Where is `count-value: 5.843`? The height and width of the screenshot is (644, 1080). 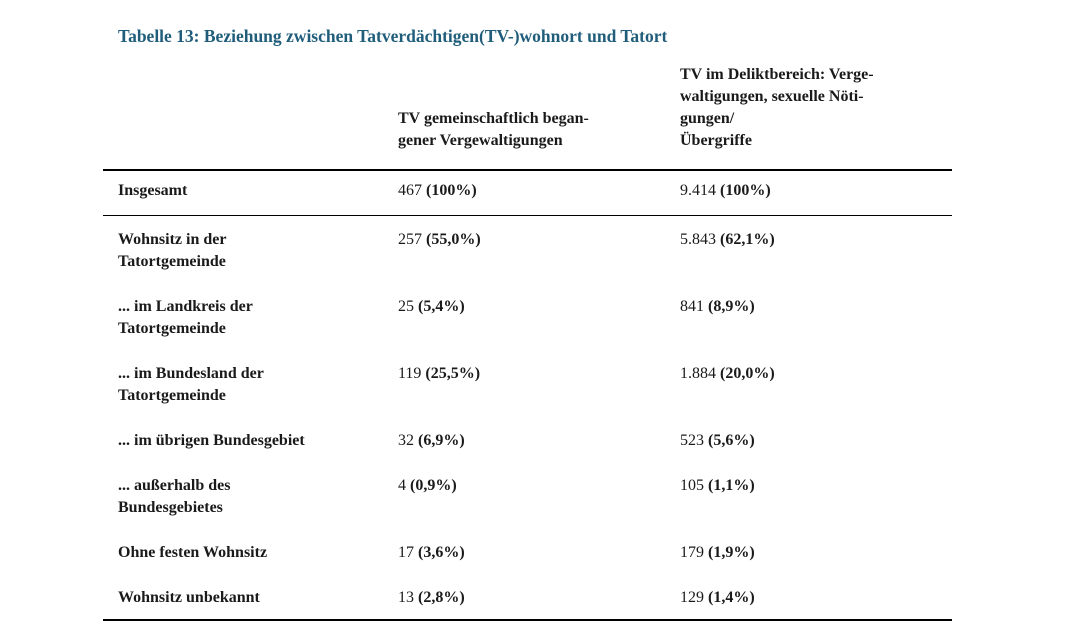
count-value: 5.843 is located at coordinates (698, 239).